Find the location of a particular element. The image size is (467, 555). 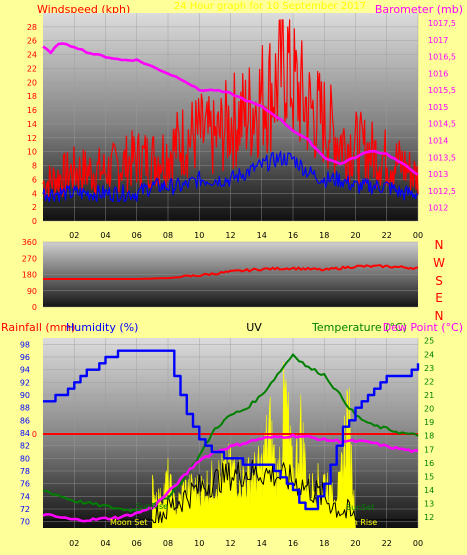

moonset-label: Moon Set is located at coordinates (128, 522).